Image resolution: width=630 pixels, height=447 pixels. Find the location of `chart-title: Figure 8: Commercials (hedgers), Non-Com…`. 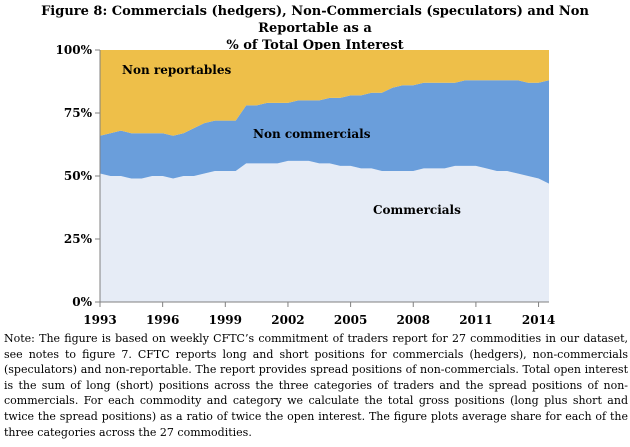

chart-title: Figure 8: Commercials (hedgers), Non-Com… is located at coordinates (315, 28).